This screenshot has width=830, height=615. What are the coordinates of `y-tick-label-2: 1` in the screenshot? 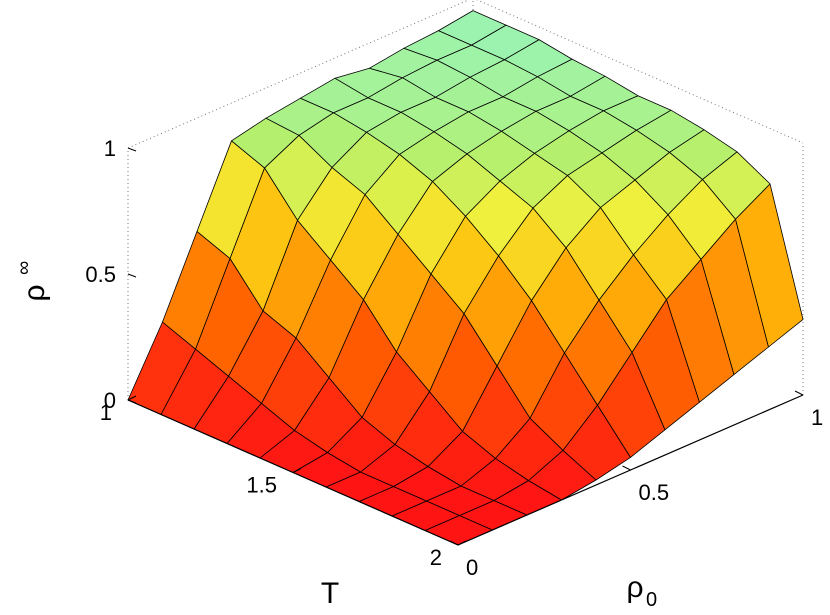 It's located at (817, 417).